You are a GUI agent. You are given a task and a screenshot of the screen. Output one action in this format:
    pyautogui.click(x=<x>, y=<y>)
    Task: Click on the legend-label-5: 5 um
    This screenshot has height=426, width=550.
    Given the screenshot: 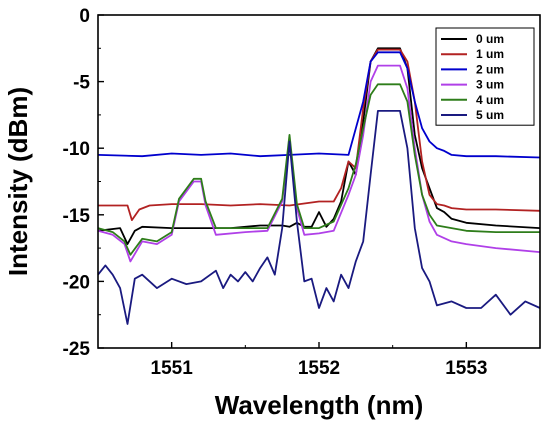 What is the action you would take?
    pyautogui.click(x=490, y=115)
    